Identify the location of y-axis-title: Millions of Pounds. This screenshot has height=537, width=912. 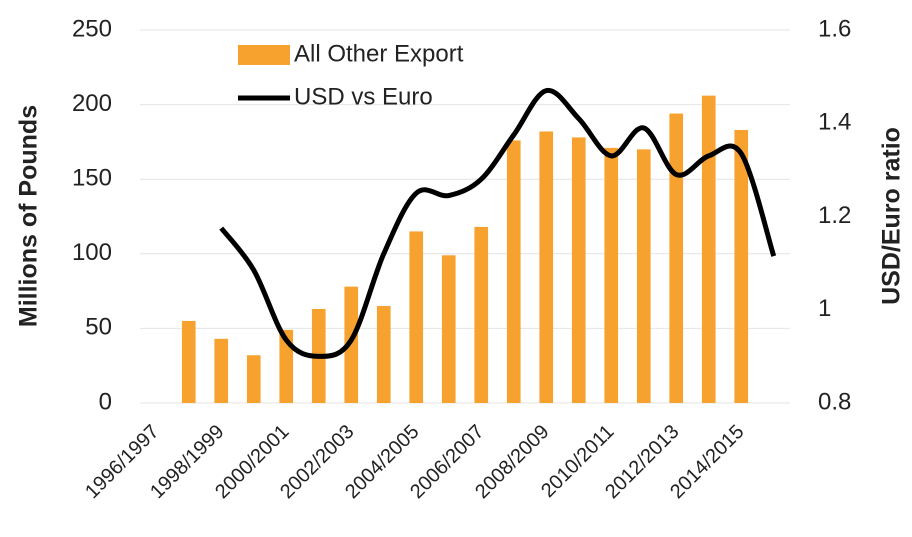
(29, 216).